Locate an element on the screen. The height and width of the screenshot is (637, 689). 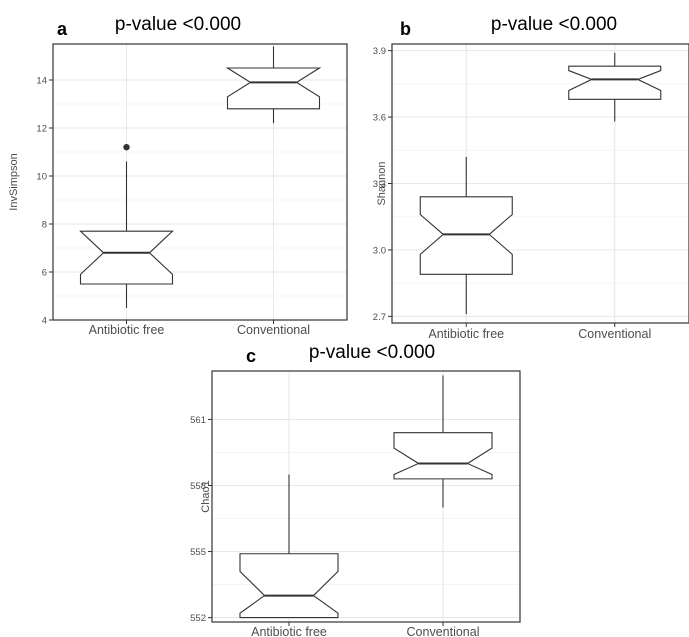
y-tick-label: 558 is located at coordinates (198, 486).